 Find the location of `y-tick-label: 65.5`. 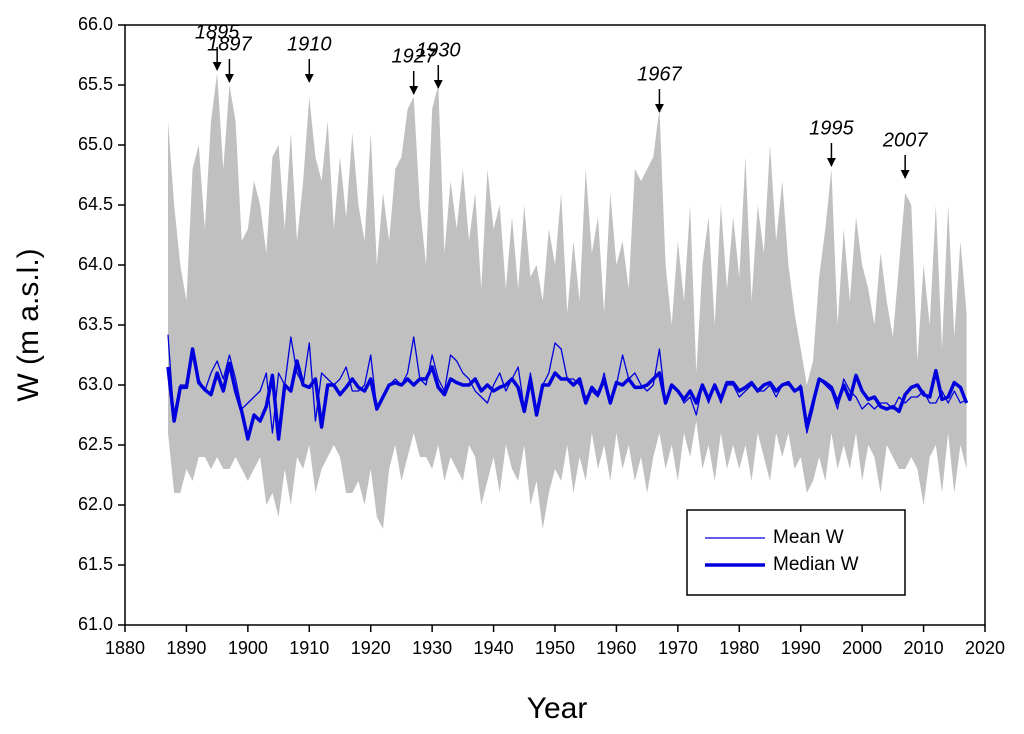

y-tick-label: 65.5 is located at coordinates (95, 84).